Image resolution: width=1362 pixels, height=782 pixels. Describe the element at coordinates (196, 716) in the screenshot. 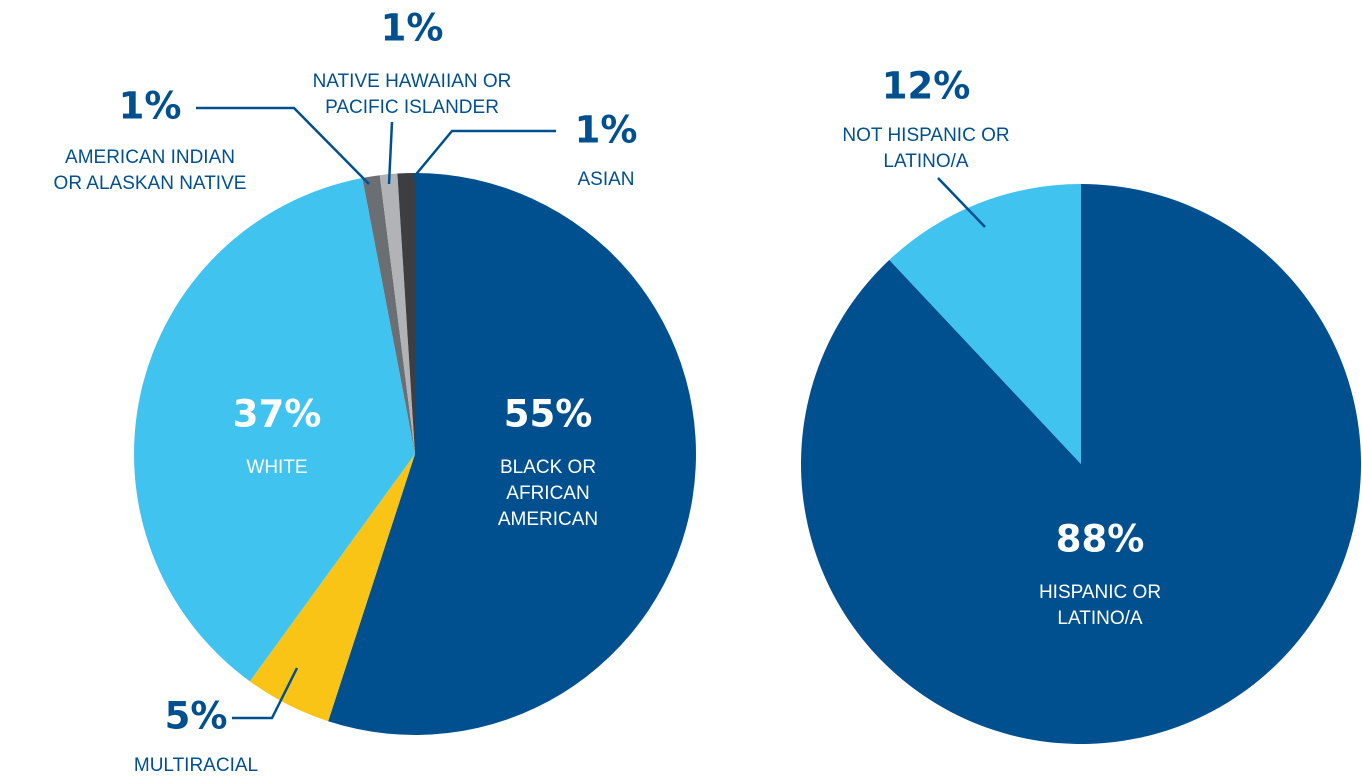

I see `percent-label-multiracial: 5%` at that location.